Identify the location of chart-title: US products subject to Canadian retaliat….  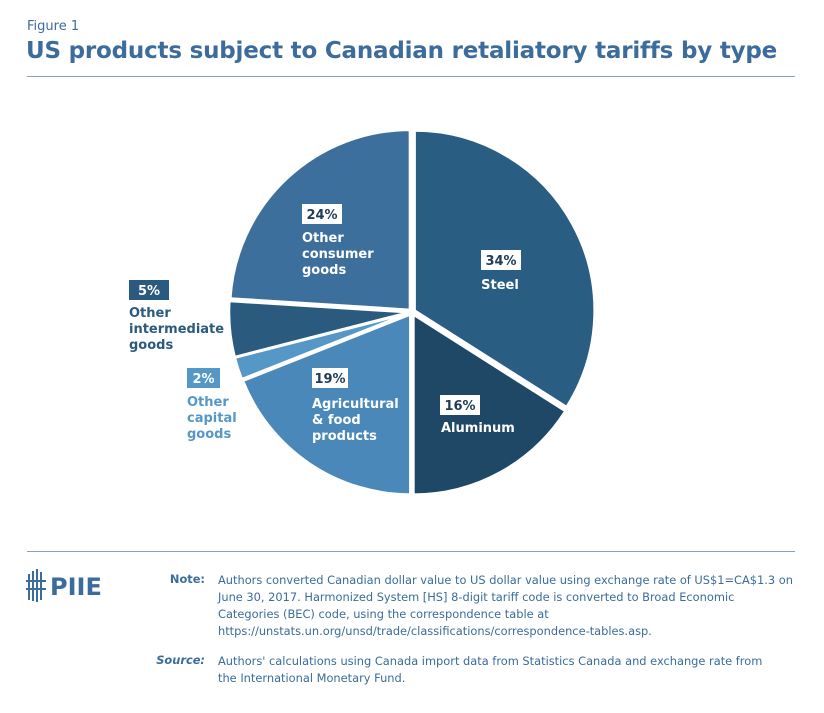
(402, 51).